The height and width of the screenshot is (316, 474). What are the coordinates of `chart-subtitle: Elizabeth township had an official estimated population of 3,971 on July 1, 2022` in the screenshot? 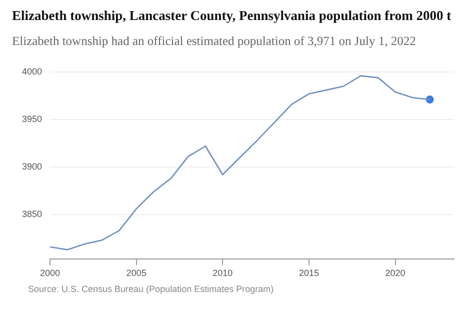 It's located at (214, 41).